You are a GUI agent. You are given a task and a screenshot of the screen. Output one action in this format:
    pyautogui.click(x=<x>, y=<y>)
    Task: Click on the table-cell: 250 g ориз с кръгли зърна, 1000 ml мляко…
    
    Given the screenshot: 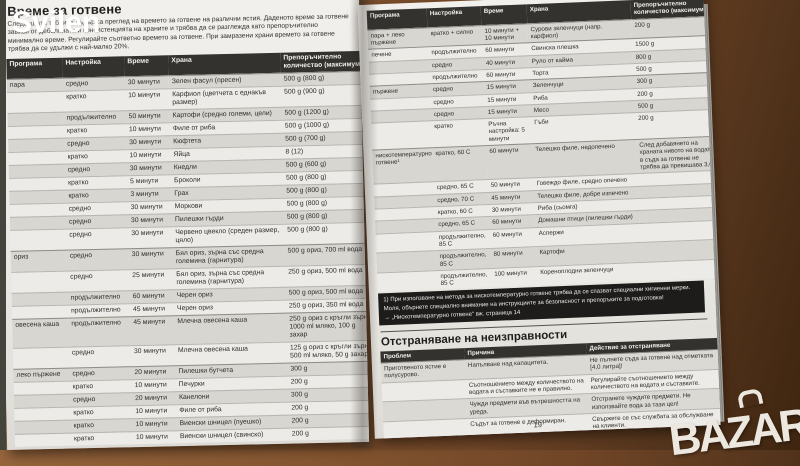 What is the action you would take?
    pyautogui.click(x=328, y=326)
    